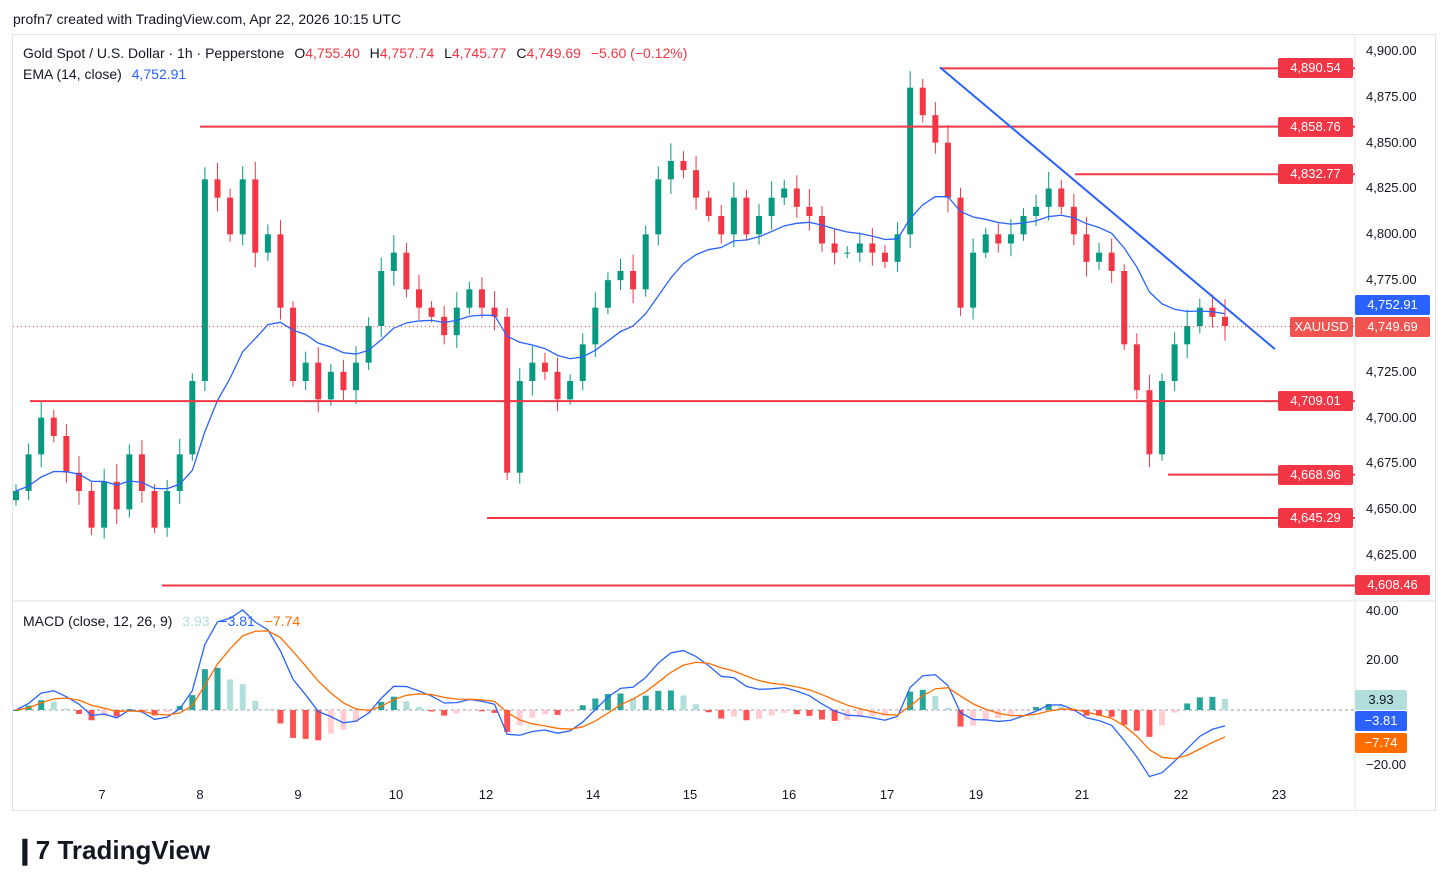  Describe the element at coordinates (1315, 174) in the screenshot. I see `level-price-tag: 4,832.77` at that location.